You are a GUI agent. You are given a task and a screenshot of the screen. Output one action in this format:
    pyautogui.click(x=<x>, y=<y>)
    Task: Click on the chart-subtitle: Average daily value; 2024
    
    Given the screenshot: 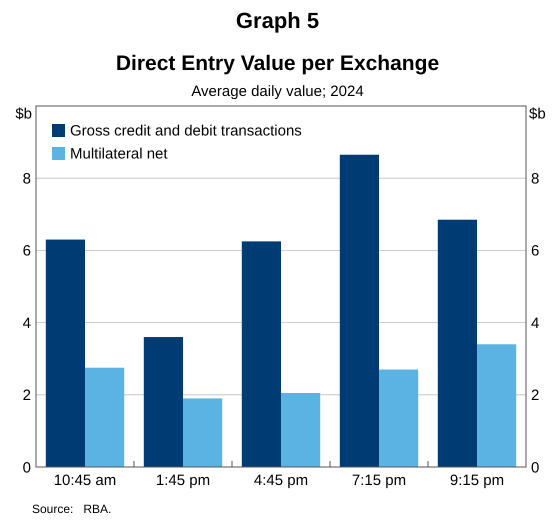 What is the action you would take?
    pyautogui.click(x=277, y=91)
    